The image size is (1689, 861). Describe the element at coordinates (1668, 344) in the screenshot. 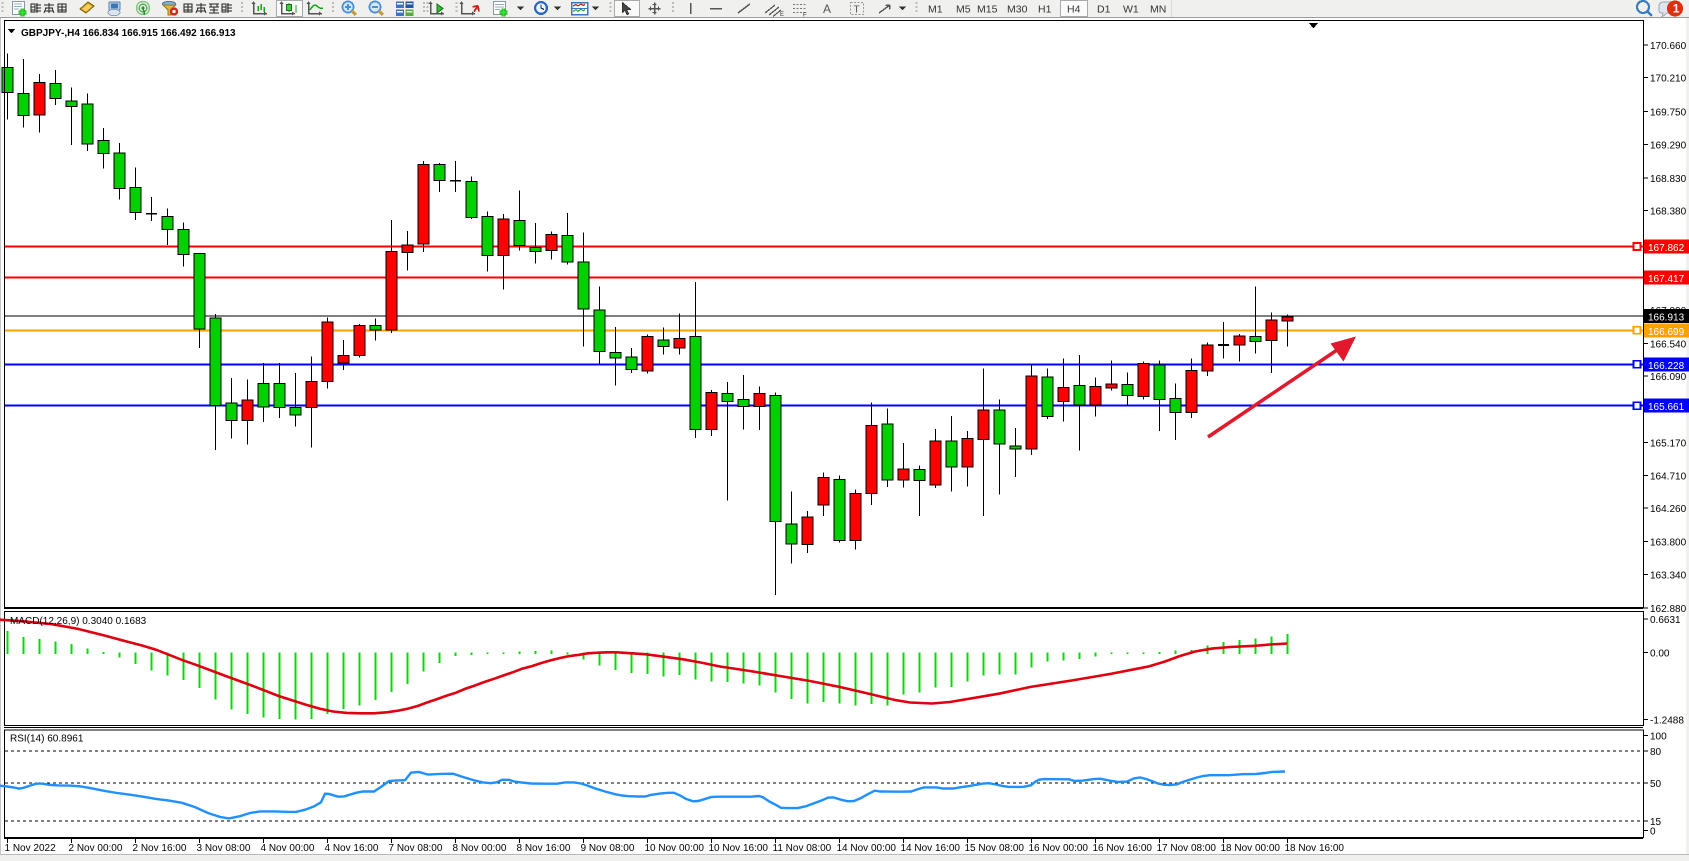

I see `svg-text: 166.540` at that location.